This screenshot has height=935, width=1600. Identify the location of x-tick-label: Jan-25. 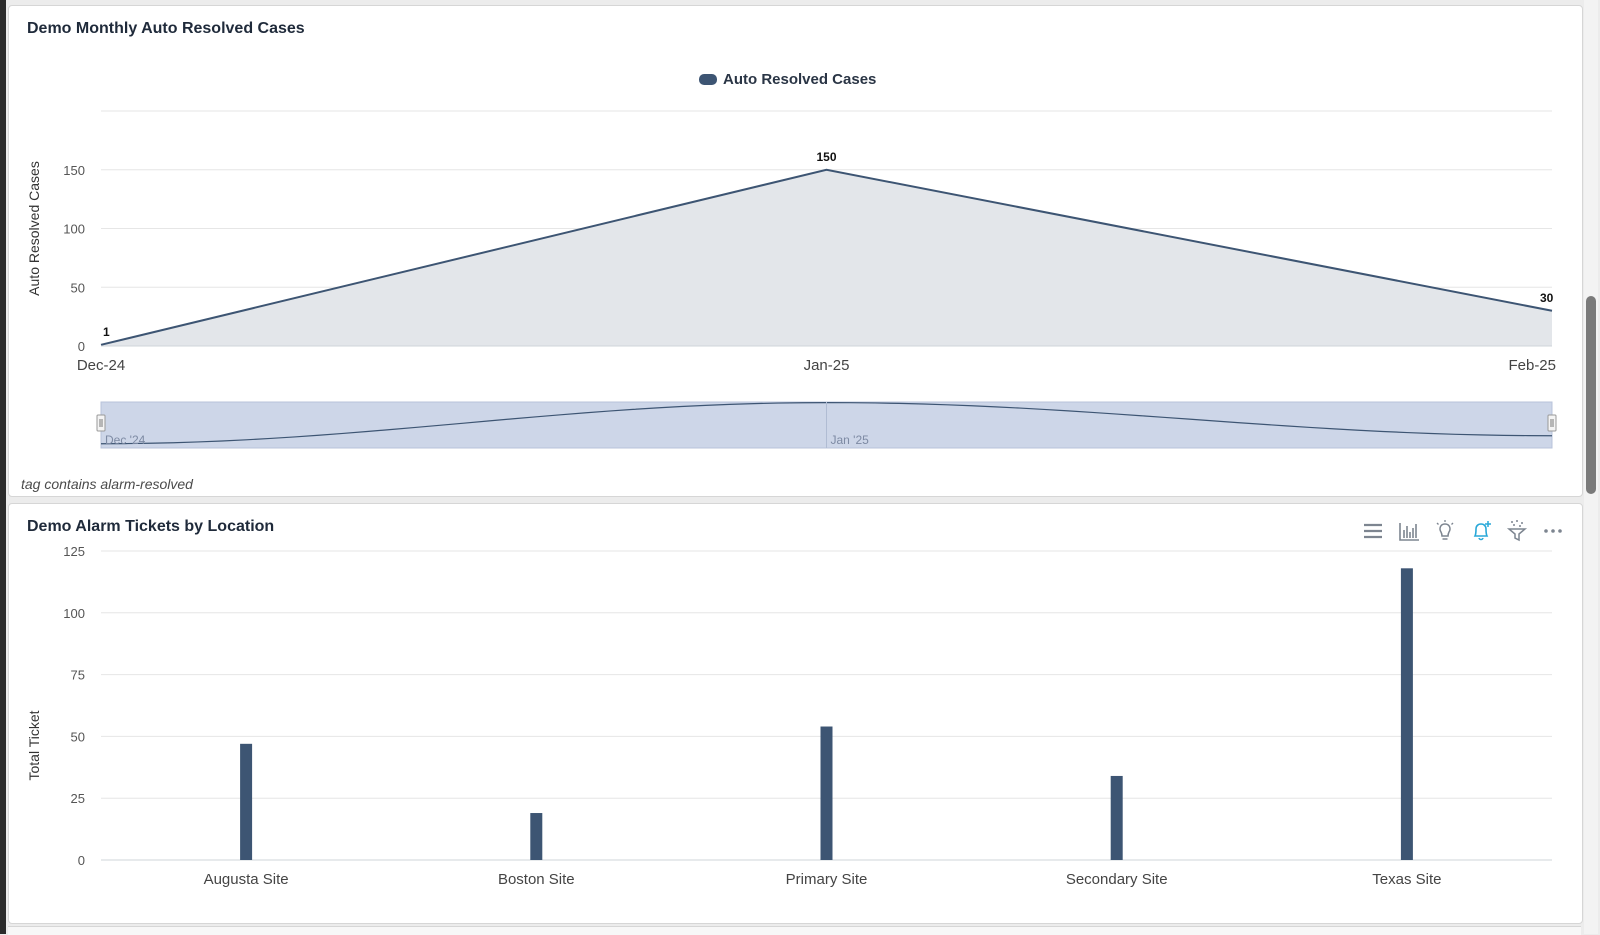
(827, 365).